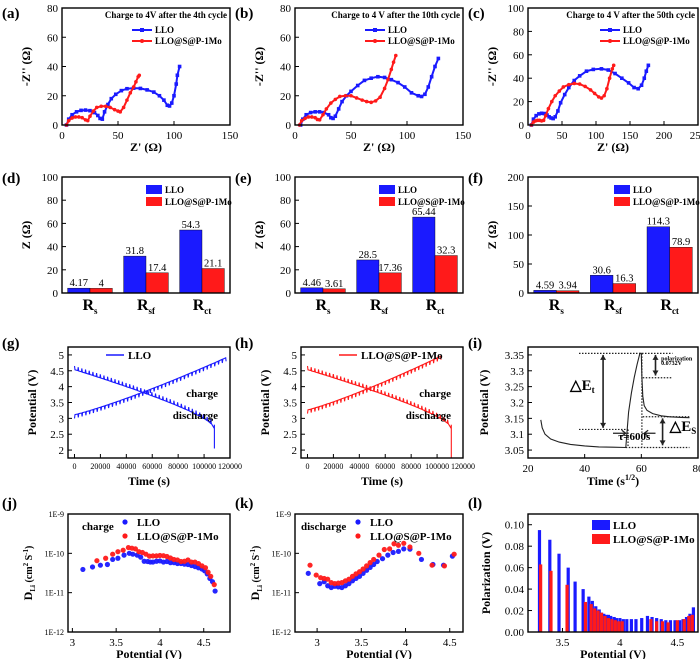  I want to click on y-tick-label: 0.02, so click(514, 612).